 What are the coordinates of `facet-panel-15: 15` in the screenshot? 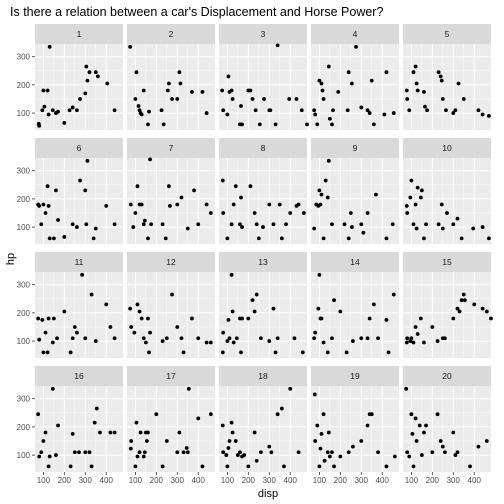 It's located at (448, 305).